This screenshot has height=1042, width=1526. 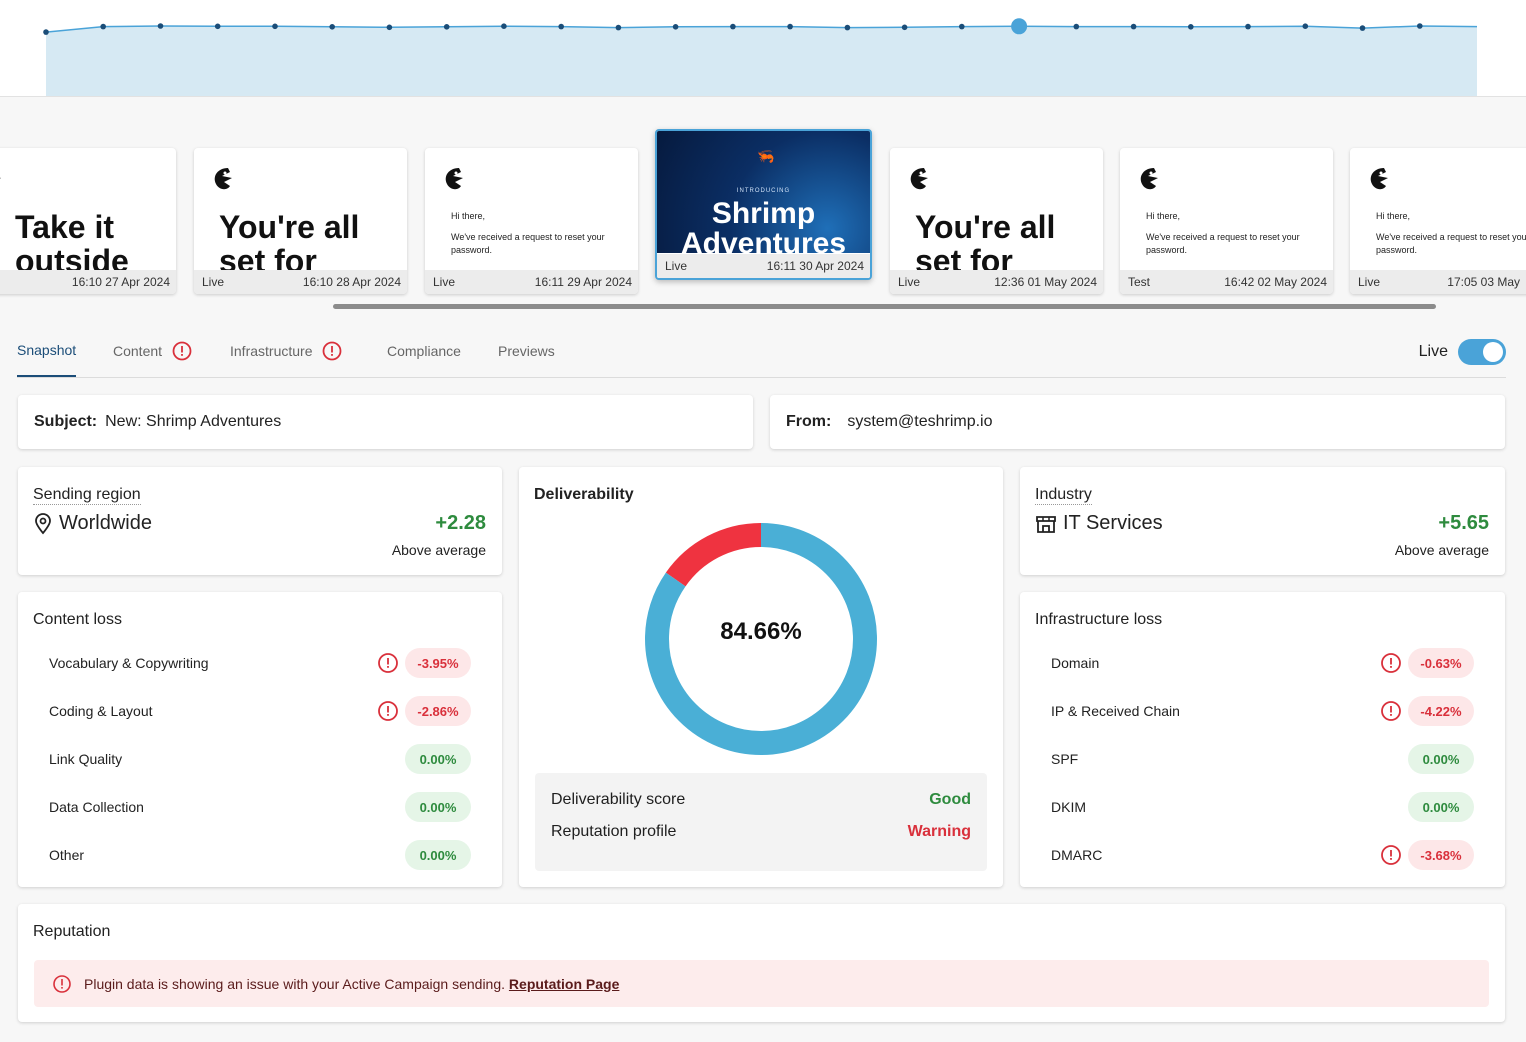 I want to click on tab-content: Content, so click(x=152, y=351).